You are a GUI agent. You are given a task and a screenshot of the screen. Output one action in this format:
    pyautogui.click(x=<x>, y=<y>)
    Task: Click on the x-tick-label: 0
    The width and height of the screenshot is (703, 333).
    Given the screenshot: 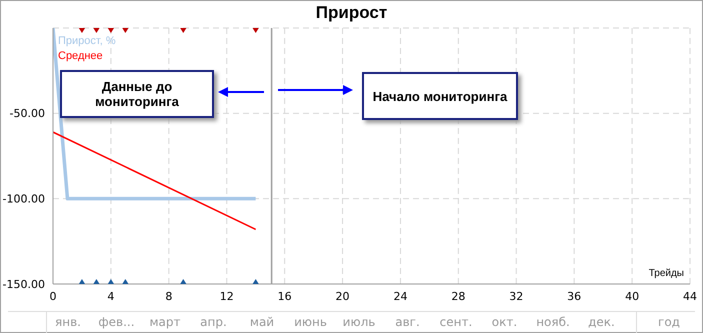 What is the action you would take?
    pyautogui.click(x=53, y=296)
    